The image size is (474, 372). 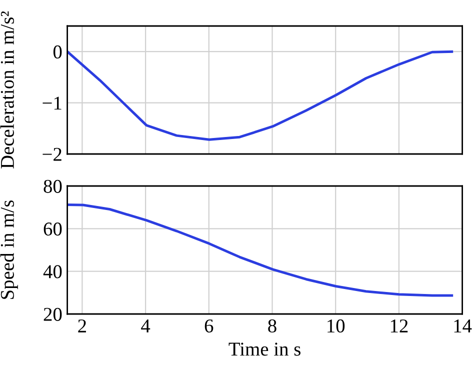 What do you see at coordinates (53, 314) in the screenshot?
I see `y-tick-label: 20` at bounding box center [53, 314].